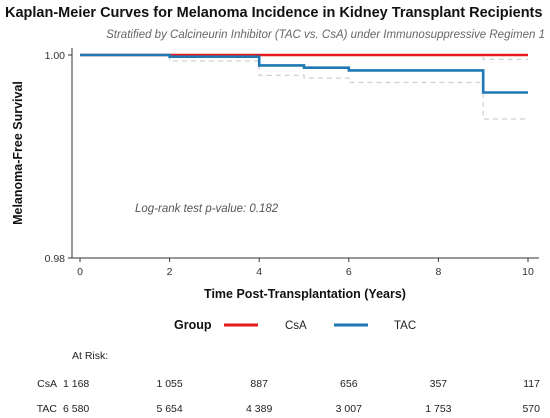 The image size is (550, 418). I want to click on annotation-pvalue: Log-rank test p-value: 0.182, so click(207, 209).